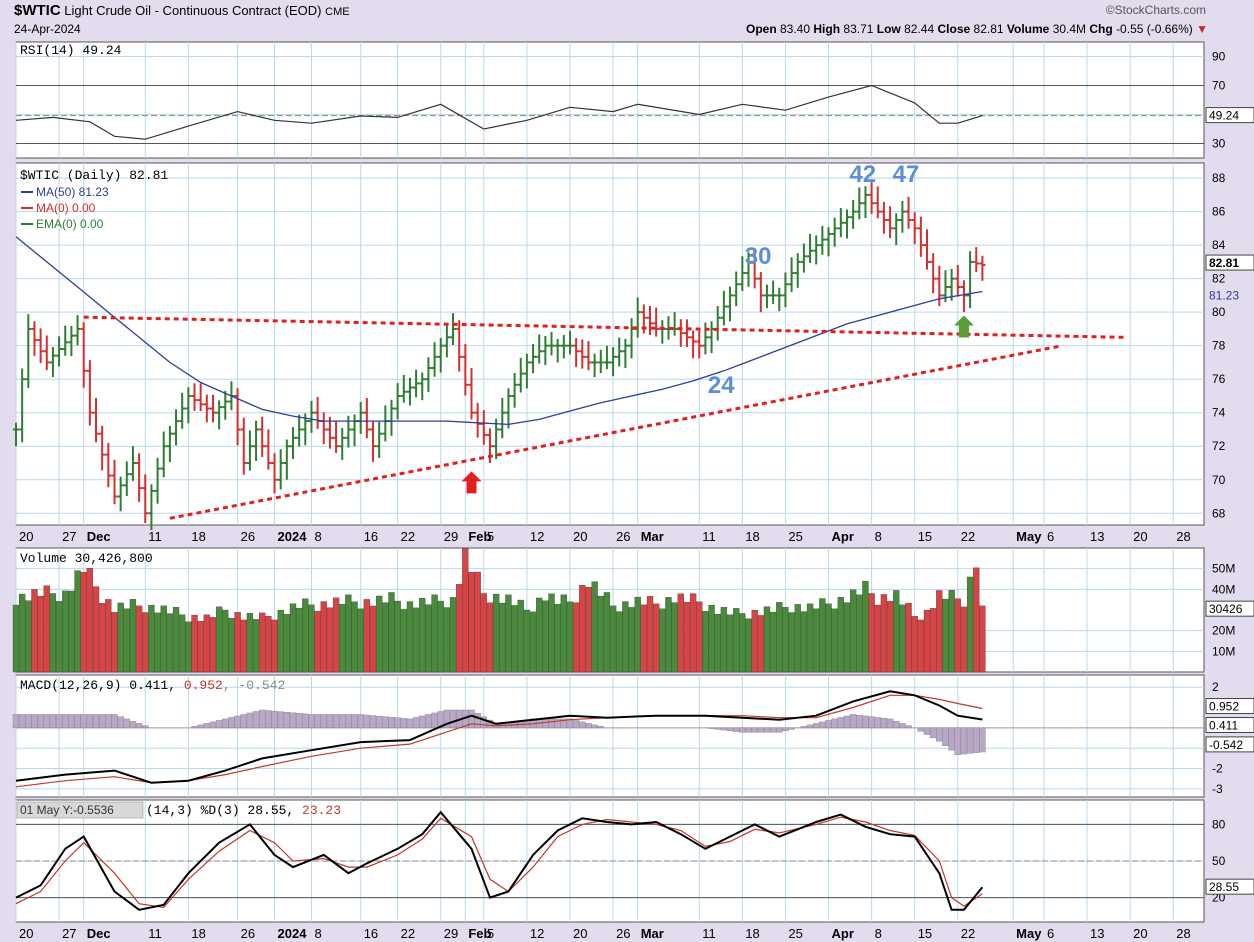  Describe the element at coordinates (1219, 86) in the screenshot. I see `y-tick-label: 70` at that location.